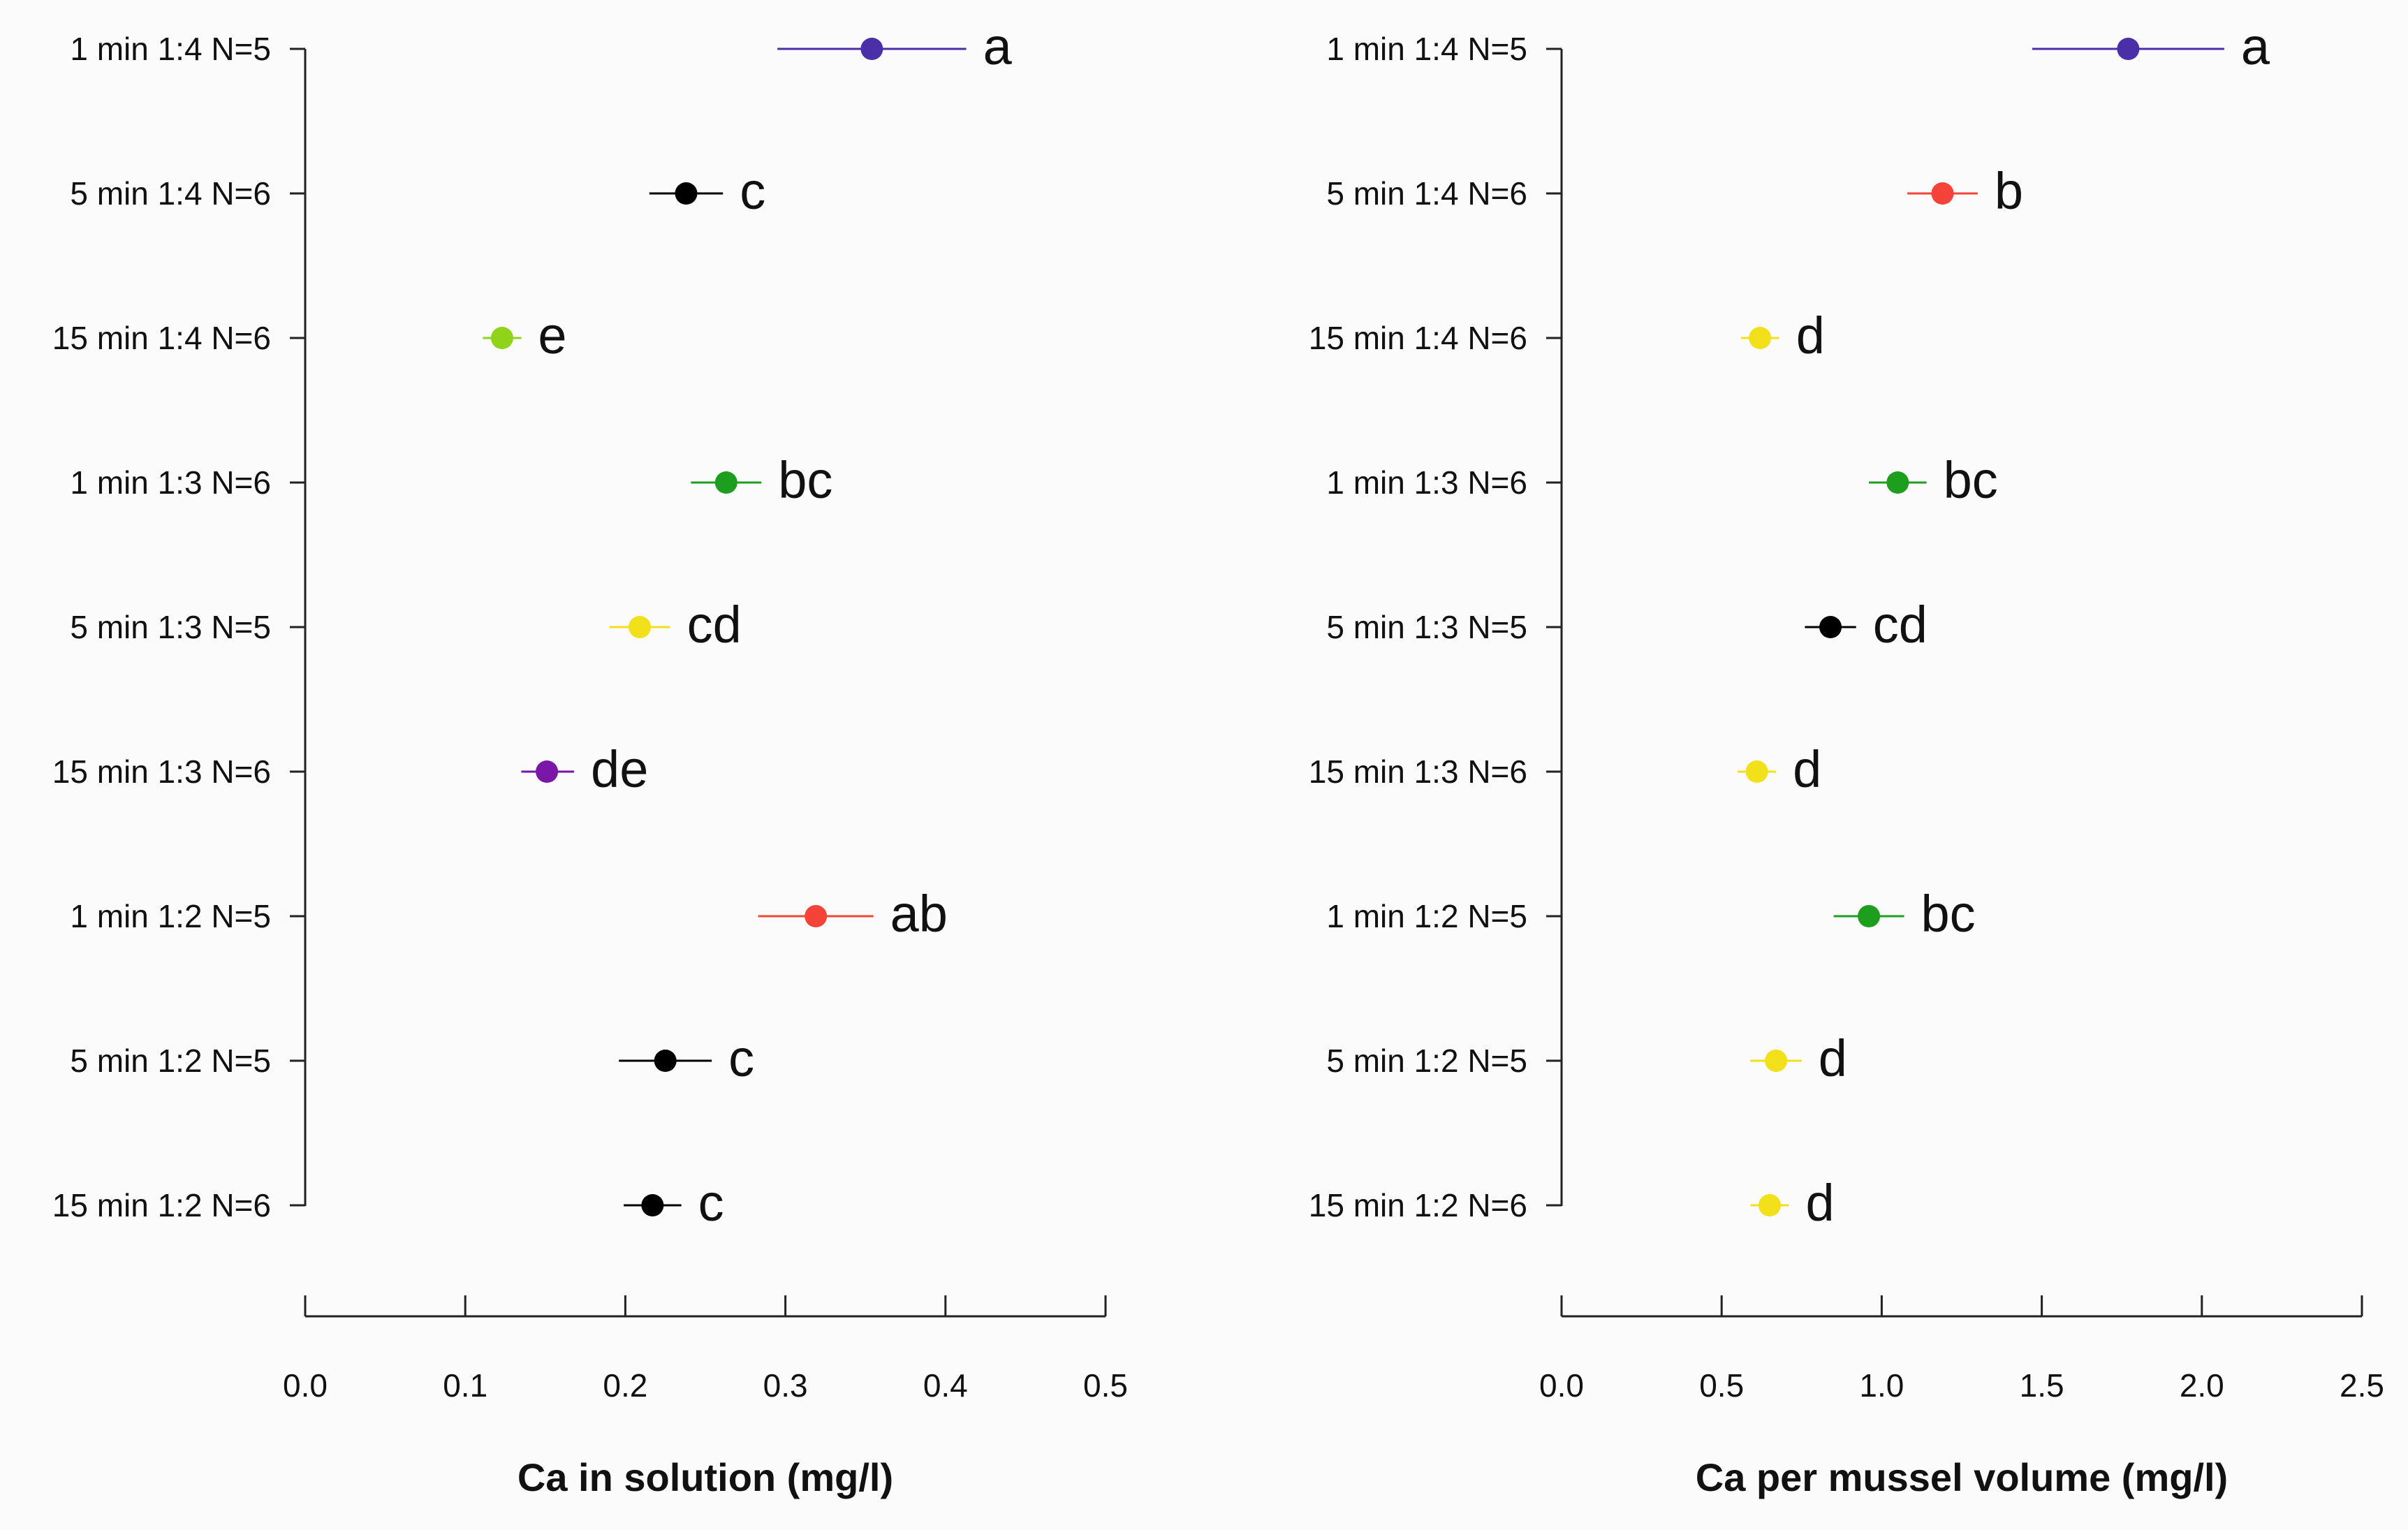 Image resolution: width=2408 pixels, height=1530 pixels. Describe the element at coordinates (705, 1477) in the screenshot. I see `x-axis-title: Ca in solution (mg/l)` at that location.